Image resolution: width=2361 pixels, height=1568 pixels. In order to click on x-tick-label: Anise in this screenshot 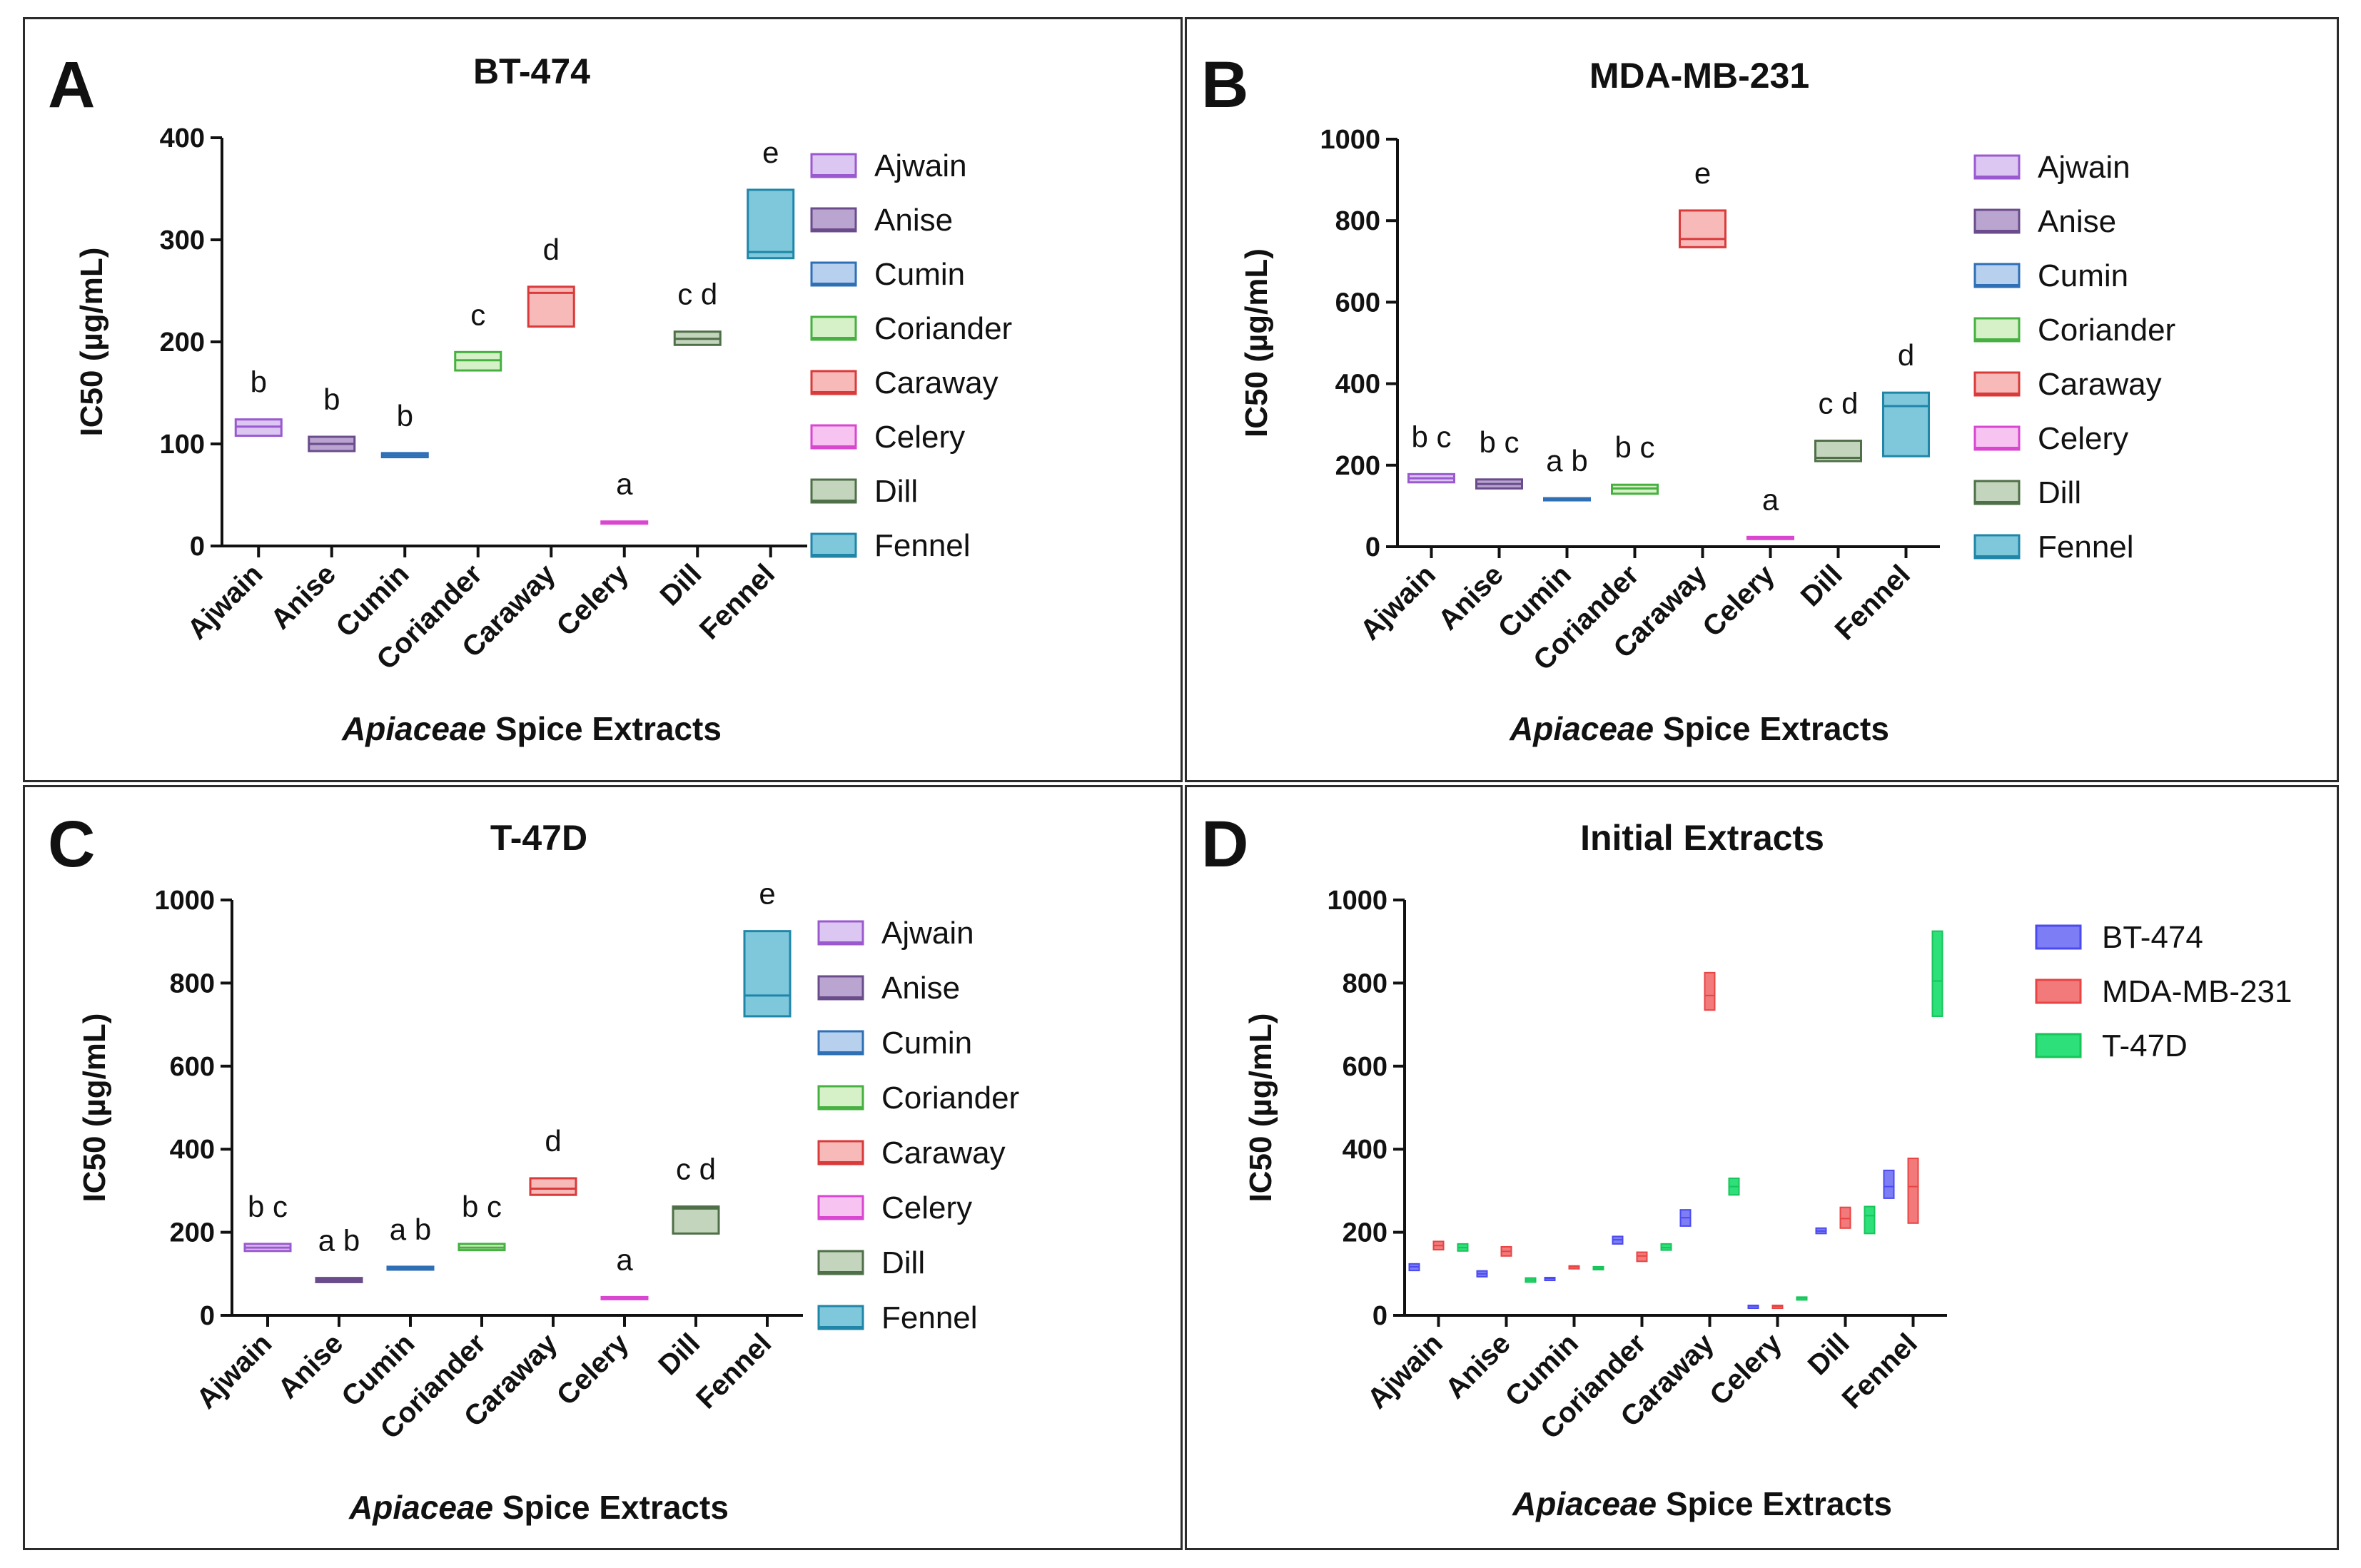, I will do `click(303, 596)`.